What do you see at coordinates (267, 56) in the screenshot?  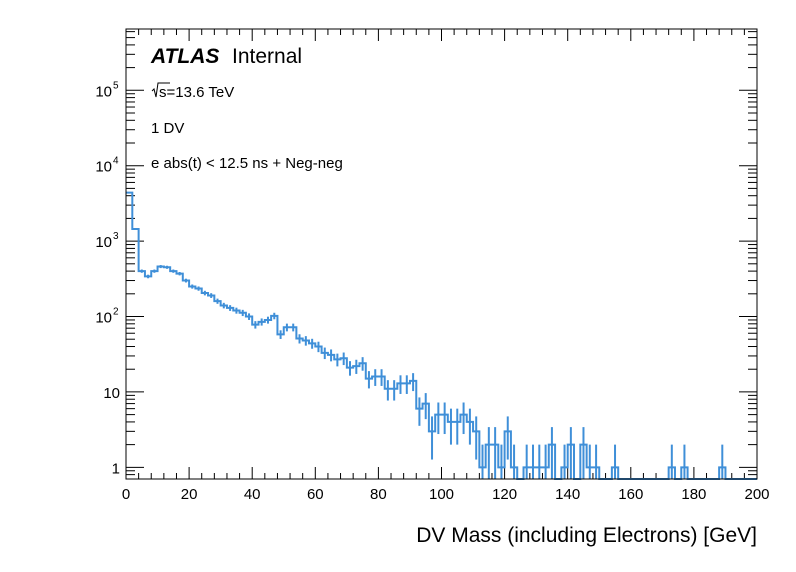 I see `atlas-status-label: Internal` at bounding box center [267, 56].